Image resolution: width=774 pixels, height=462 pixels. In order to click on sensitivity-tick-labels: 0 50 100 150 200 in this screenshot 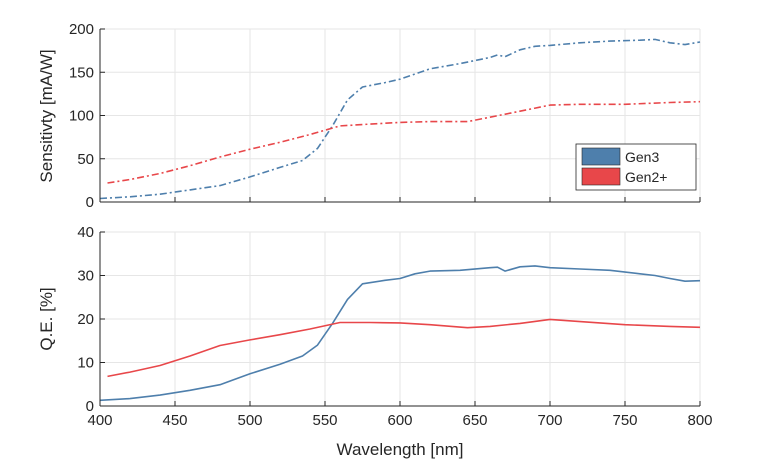, I will do `click(81, 116)`.